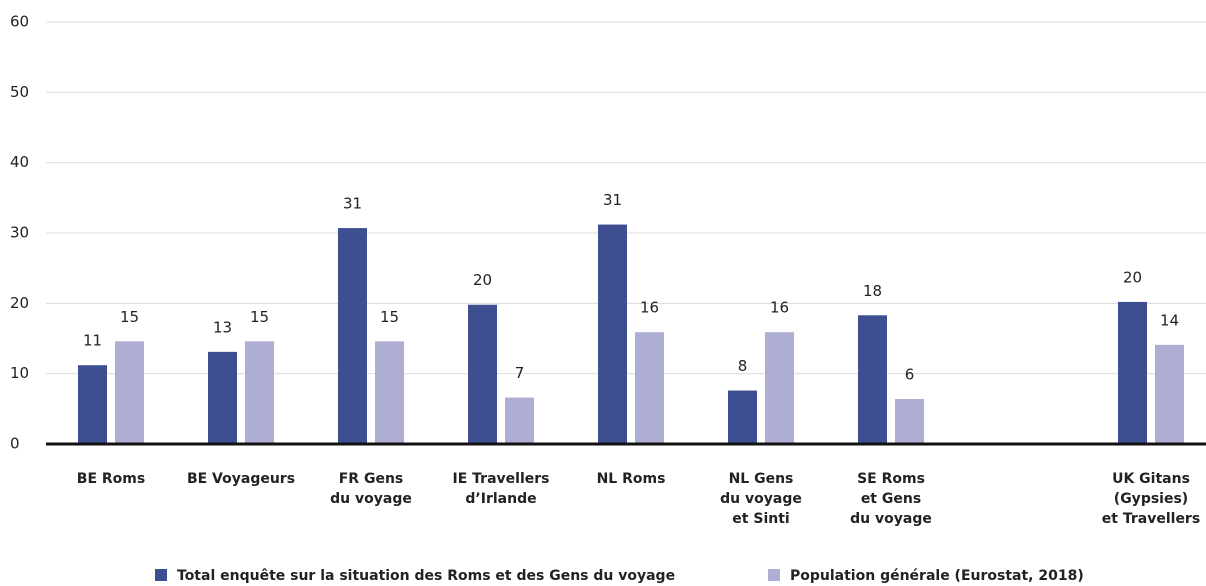  I want to click on x-tick-label: UK Gitans, so click(1151, 479).